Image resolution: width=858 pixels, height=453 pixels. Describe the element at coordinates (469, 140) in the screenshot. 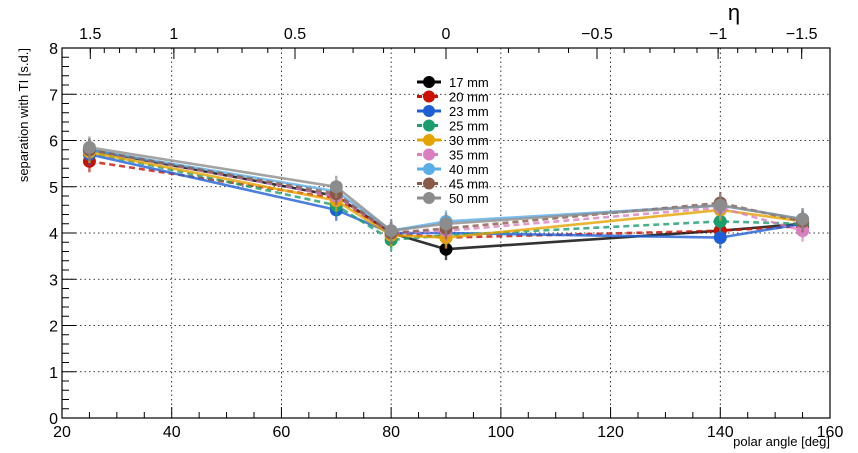

I see `legend-entry: 30 mm` at that location.